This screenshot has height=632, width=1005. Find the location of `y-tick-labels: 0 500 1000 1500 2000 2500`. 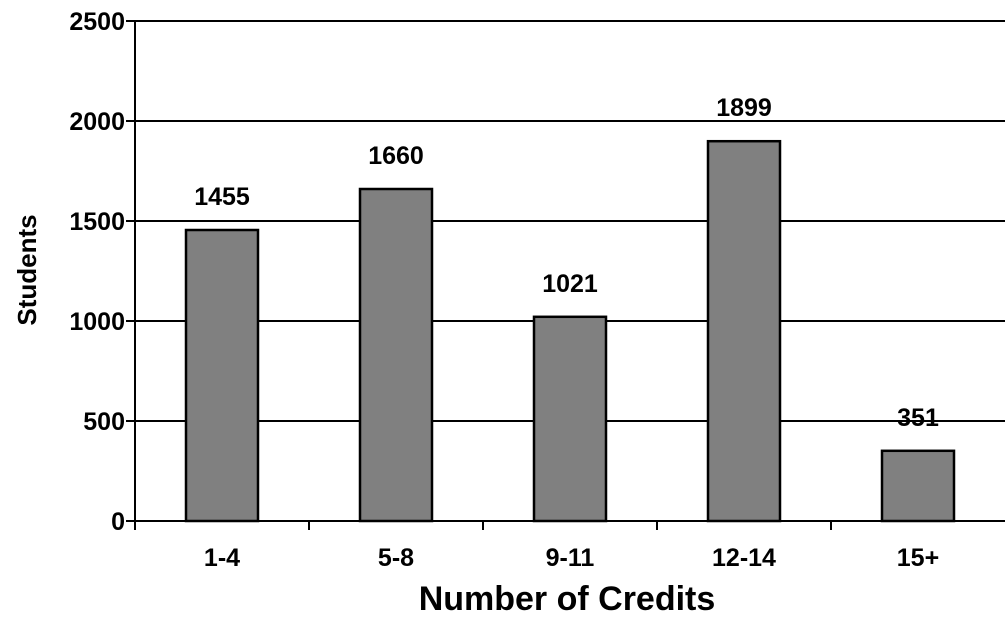

y-tick-labels: 0 500 1000 1500 2000 2500 is located at coordinates (102, 272).